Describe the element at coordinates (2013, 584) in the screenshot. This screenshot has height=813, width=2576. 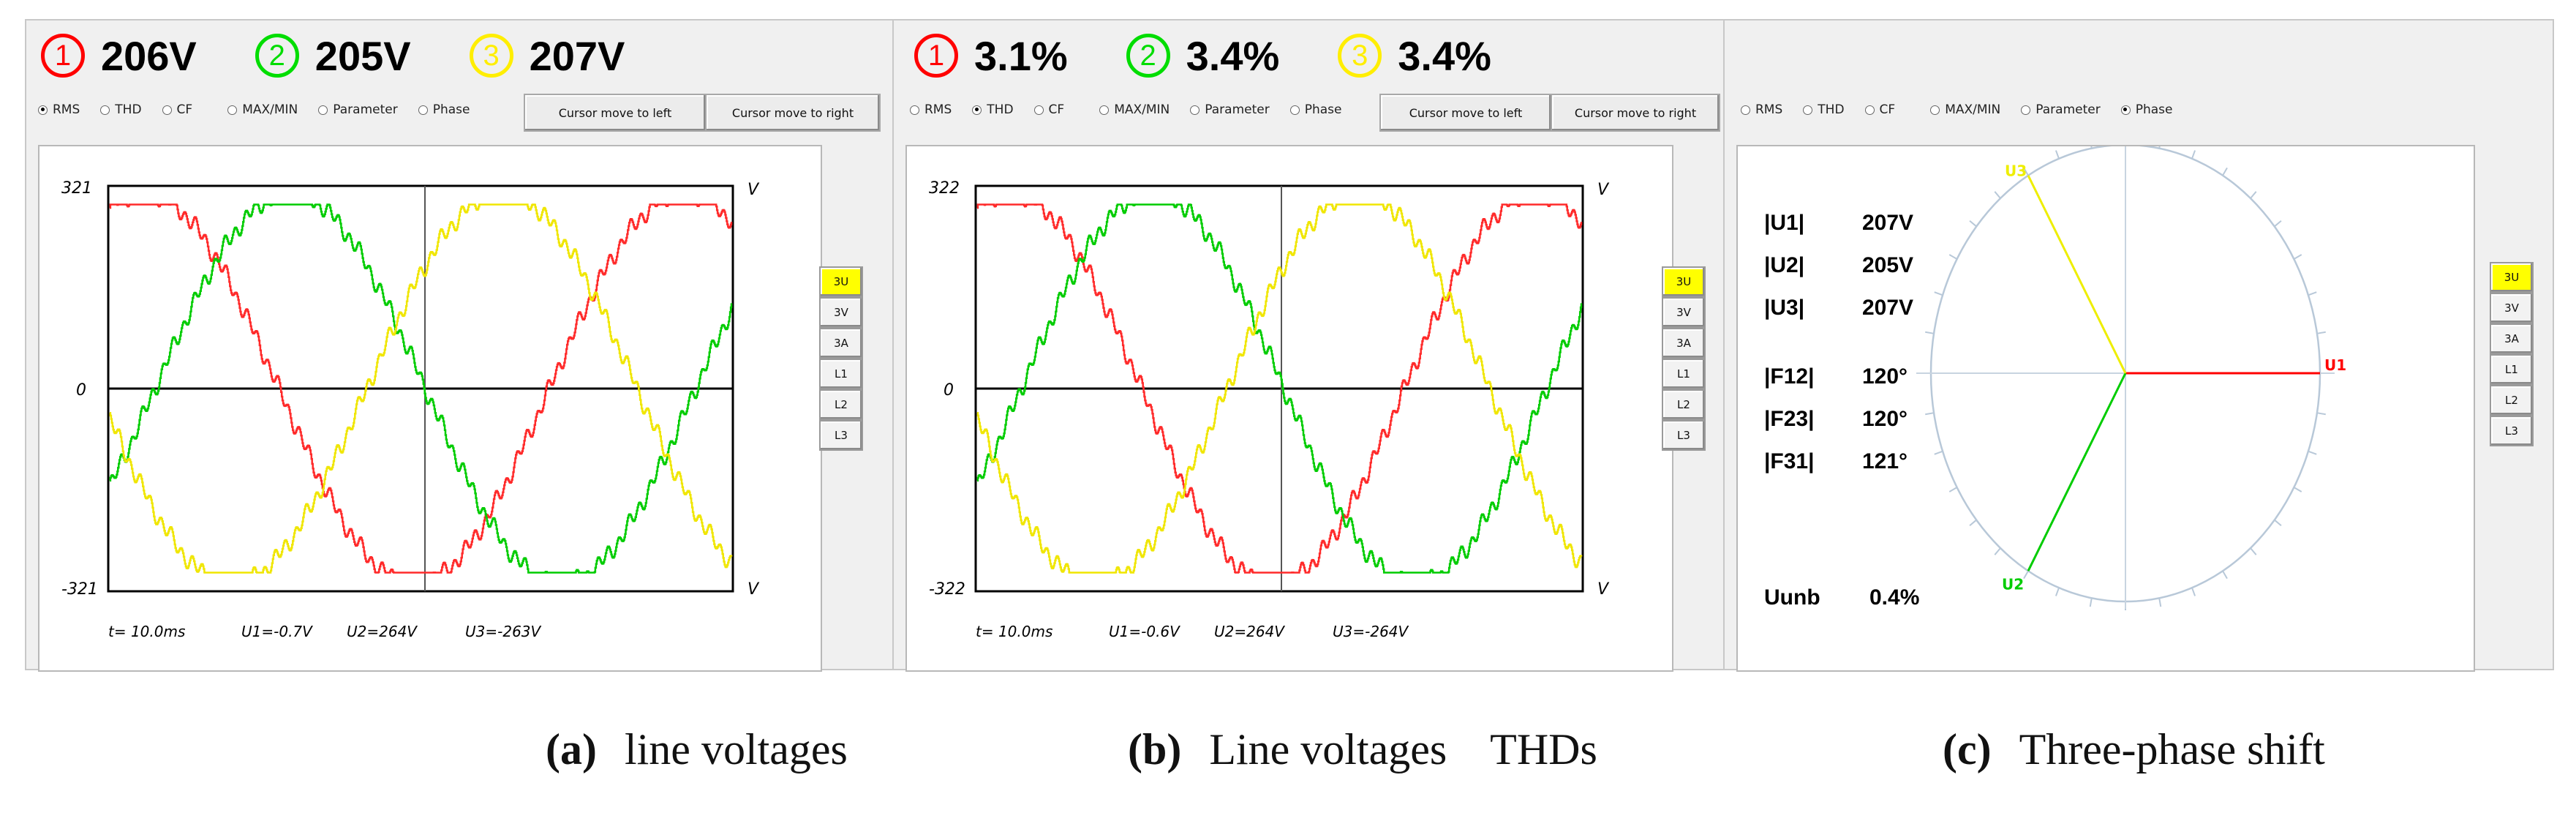
I see `phasor-label-u2: U2` at that location.